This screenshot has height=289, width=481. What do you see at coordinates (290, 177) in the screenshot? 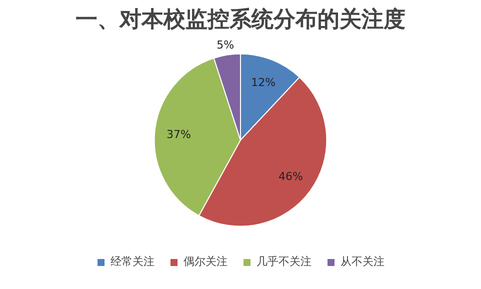
I see `data-label: 46%` at bounding box center [290, 177].